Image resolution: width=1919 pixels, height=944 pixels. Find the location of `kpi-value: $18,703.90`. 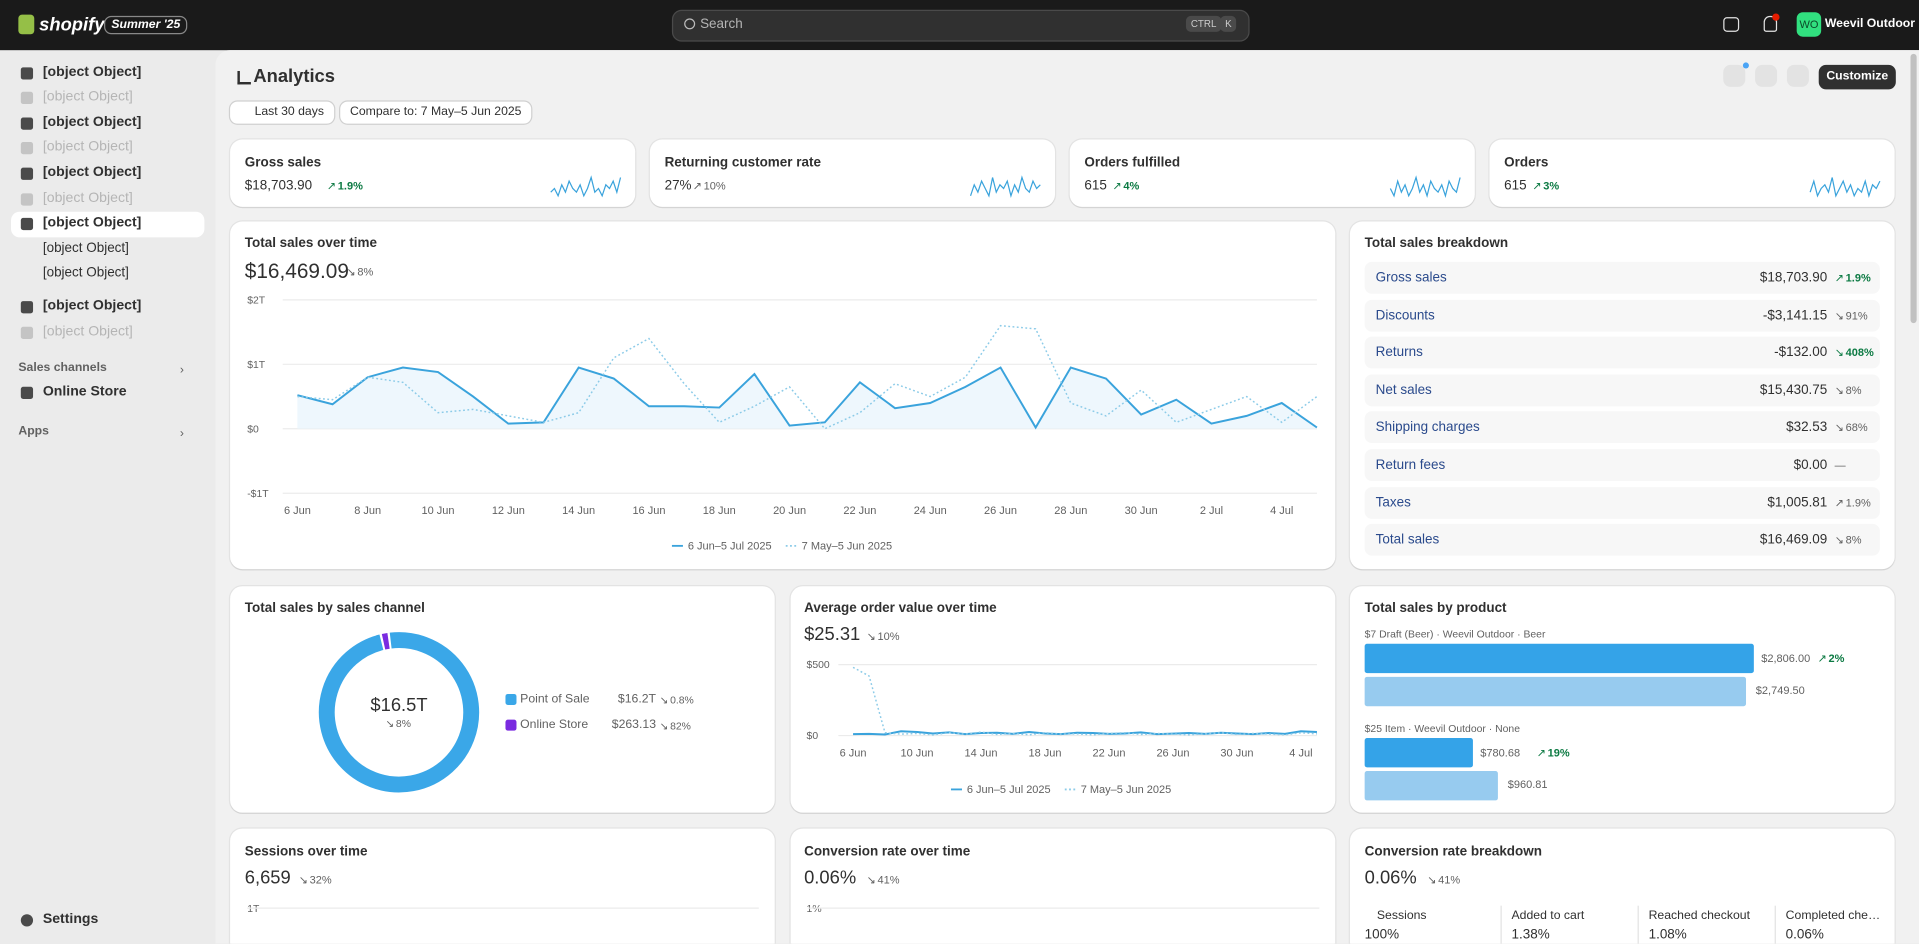

kpi-value: $18,703.90 is located at coordinates (278, 186).